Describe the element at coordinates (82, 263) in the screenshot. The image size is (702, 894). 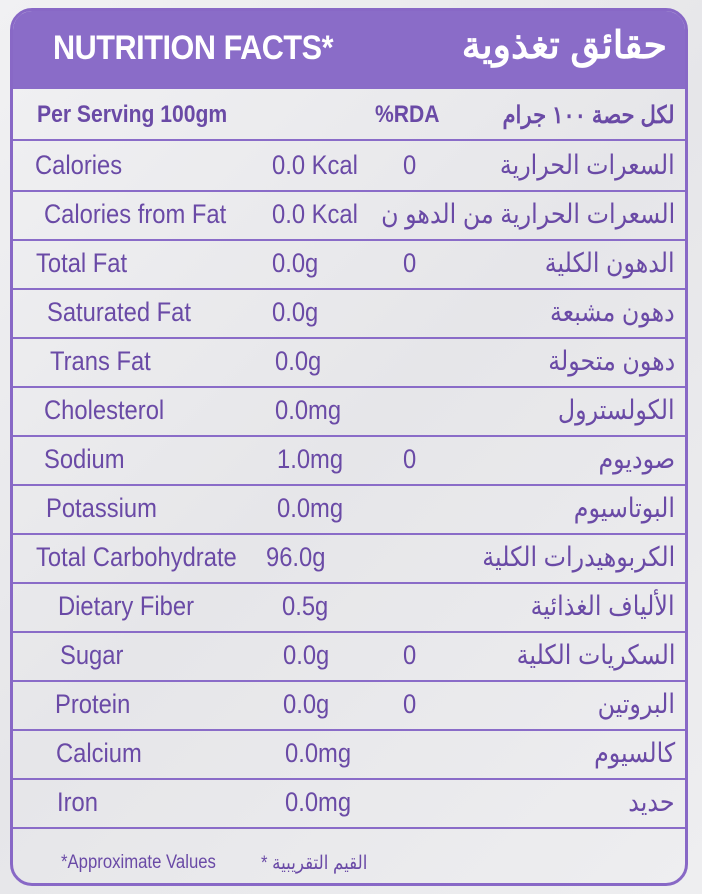
I see `nutrient-name: Total Fat` at that location.